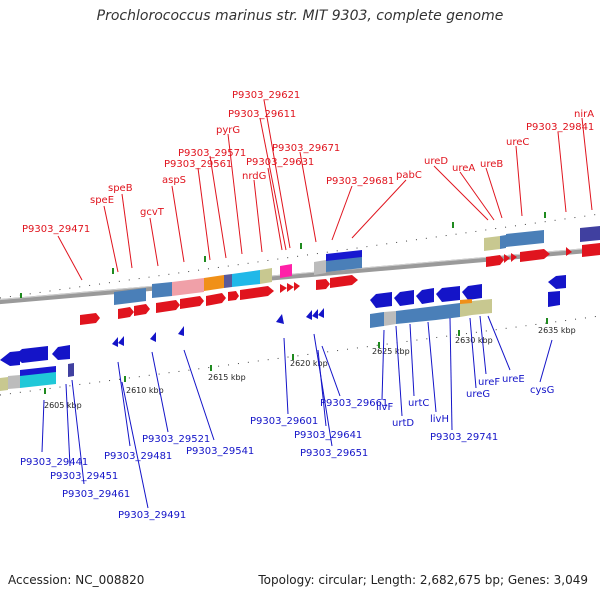 This screenshot has width=600, height=600. Describe the element at coordinates (403, 423) in the screenshot. I see `label-urtd: urtD` at that location.